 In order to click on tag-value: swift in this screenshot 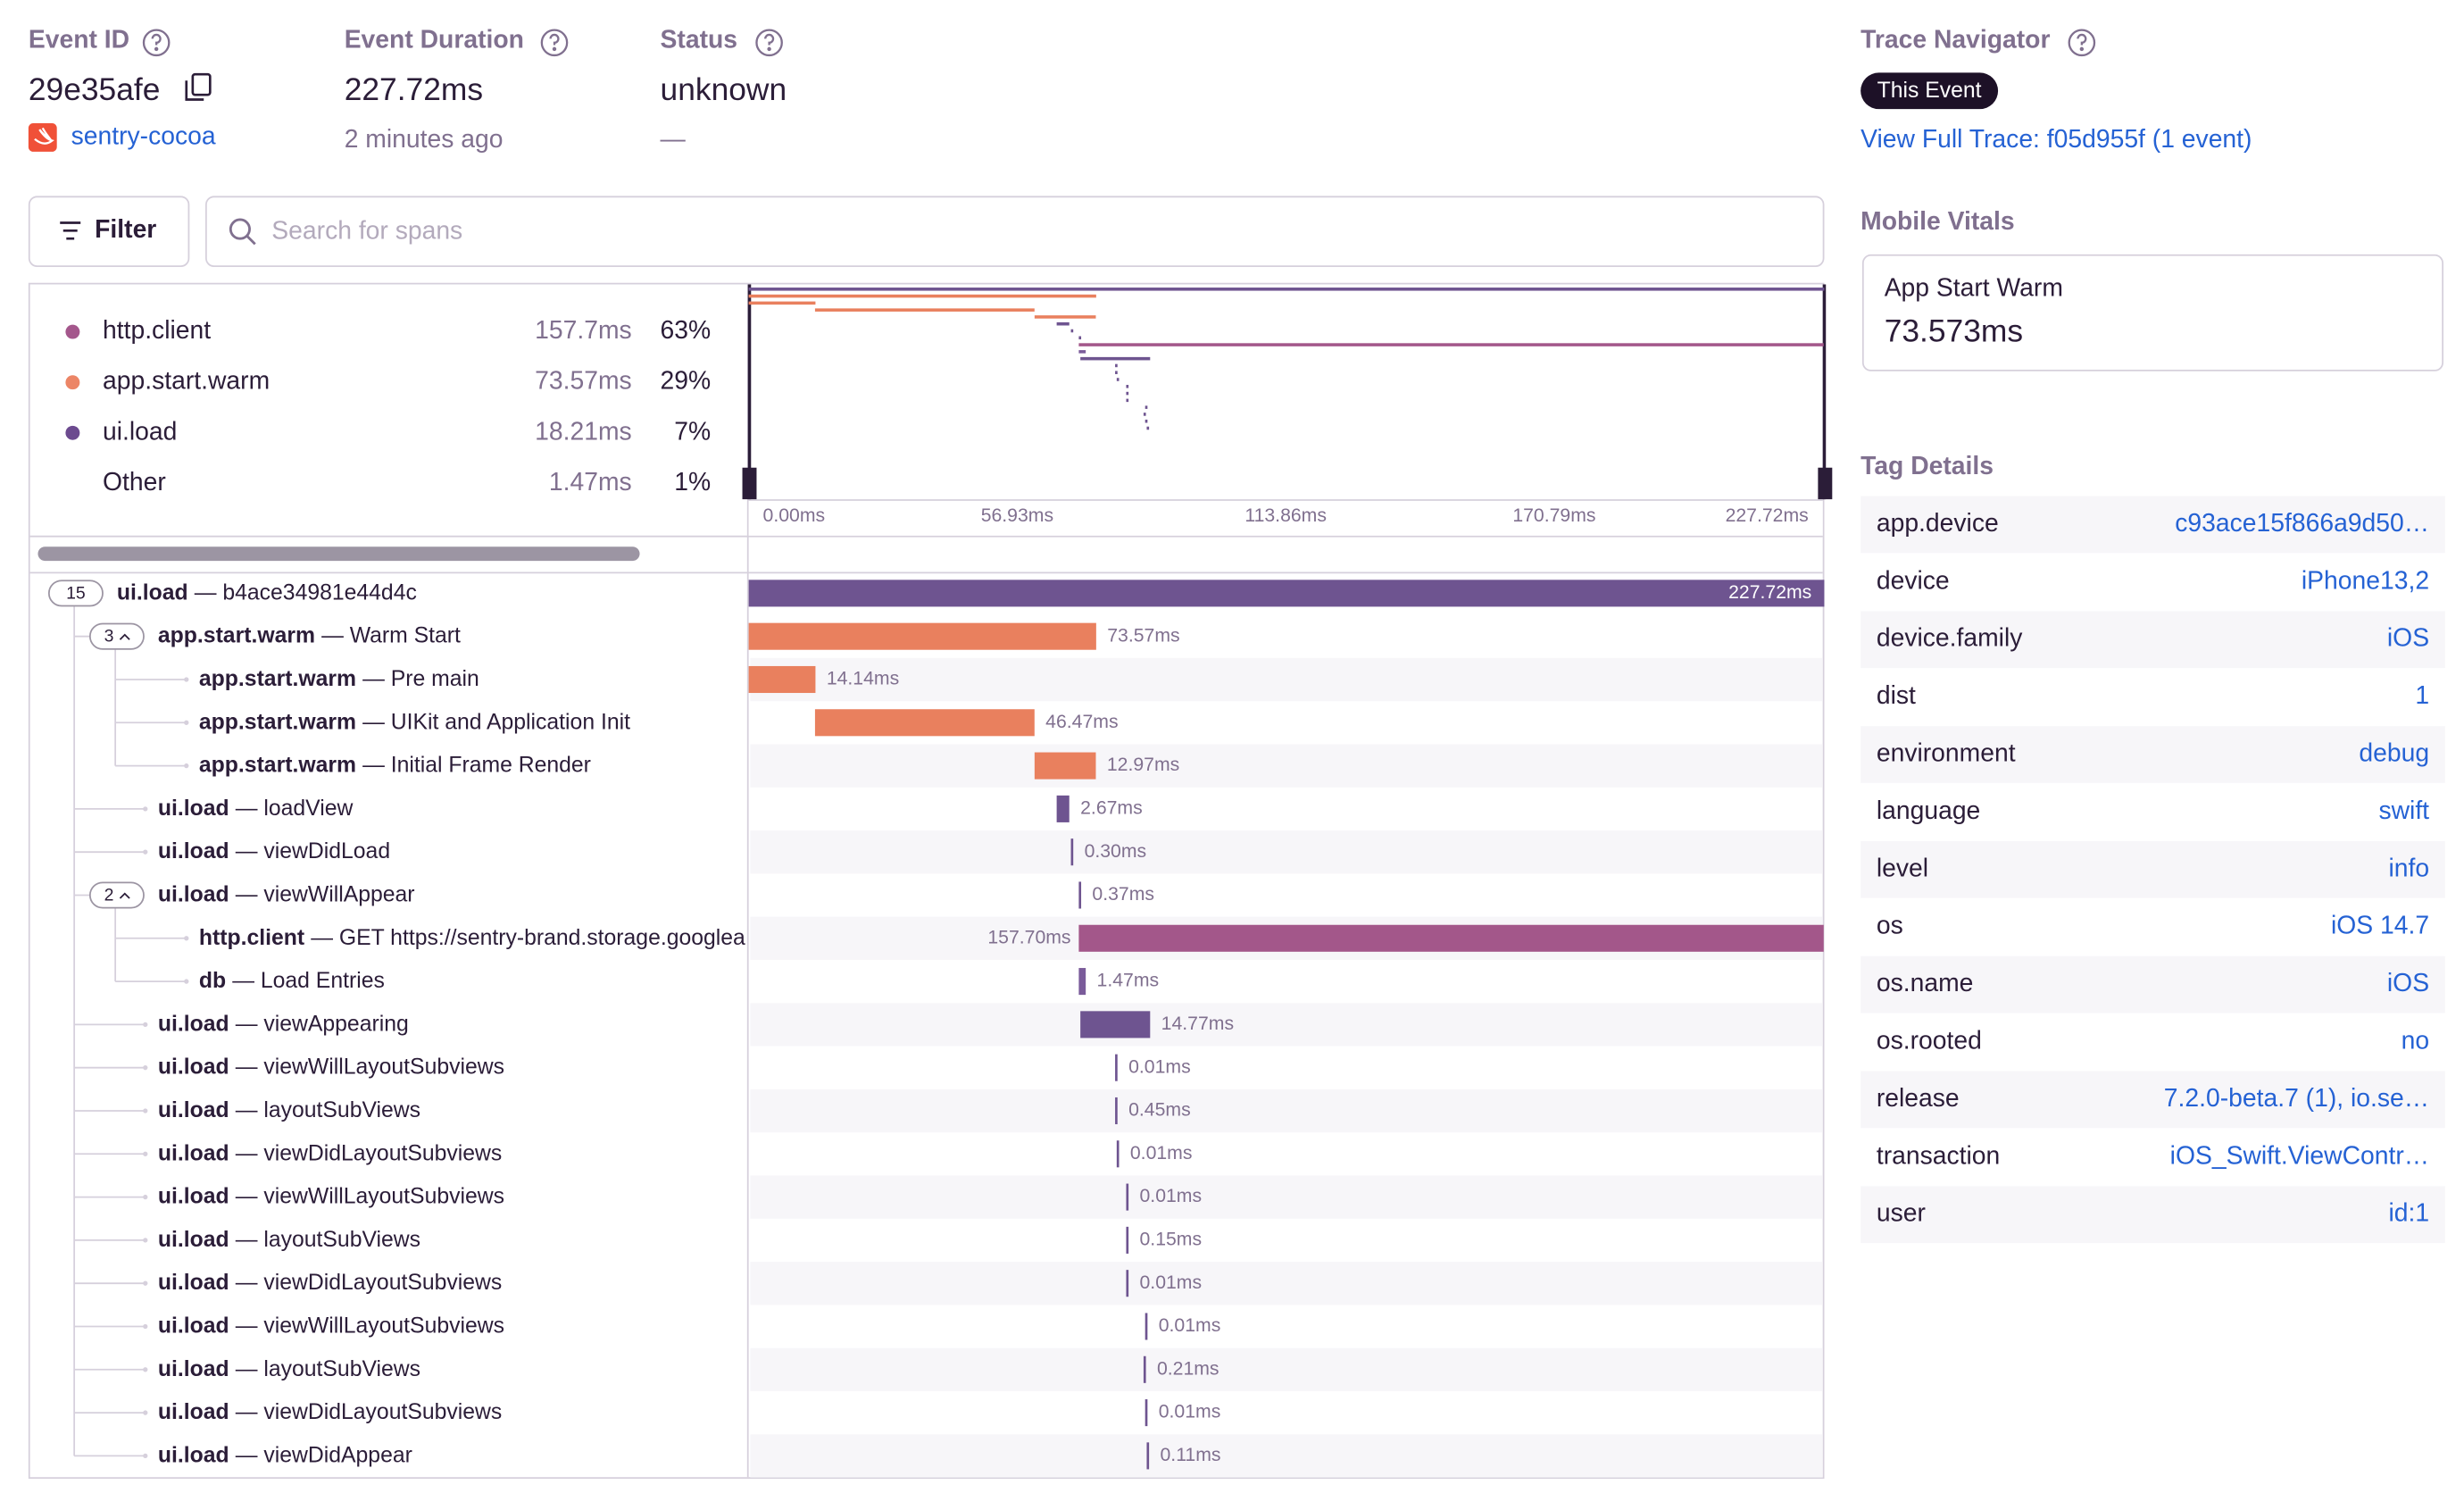, I will do `click(2403, 810)`.